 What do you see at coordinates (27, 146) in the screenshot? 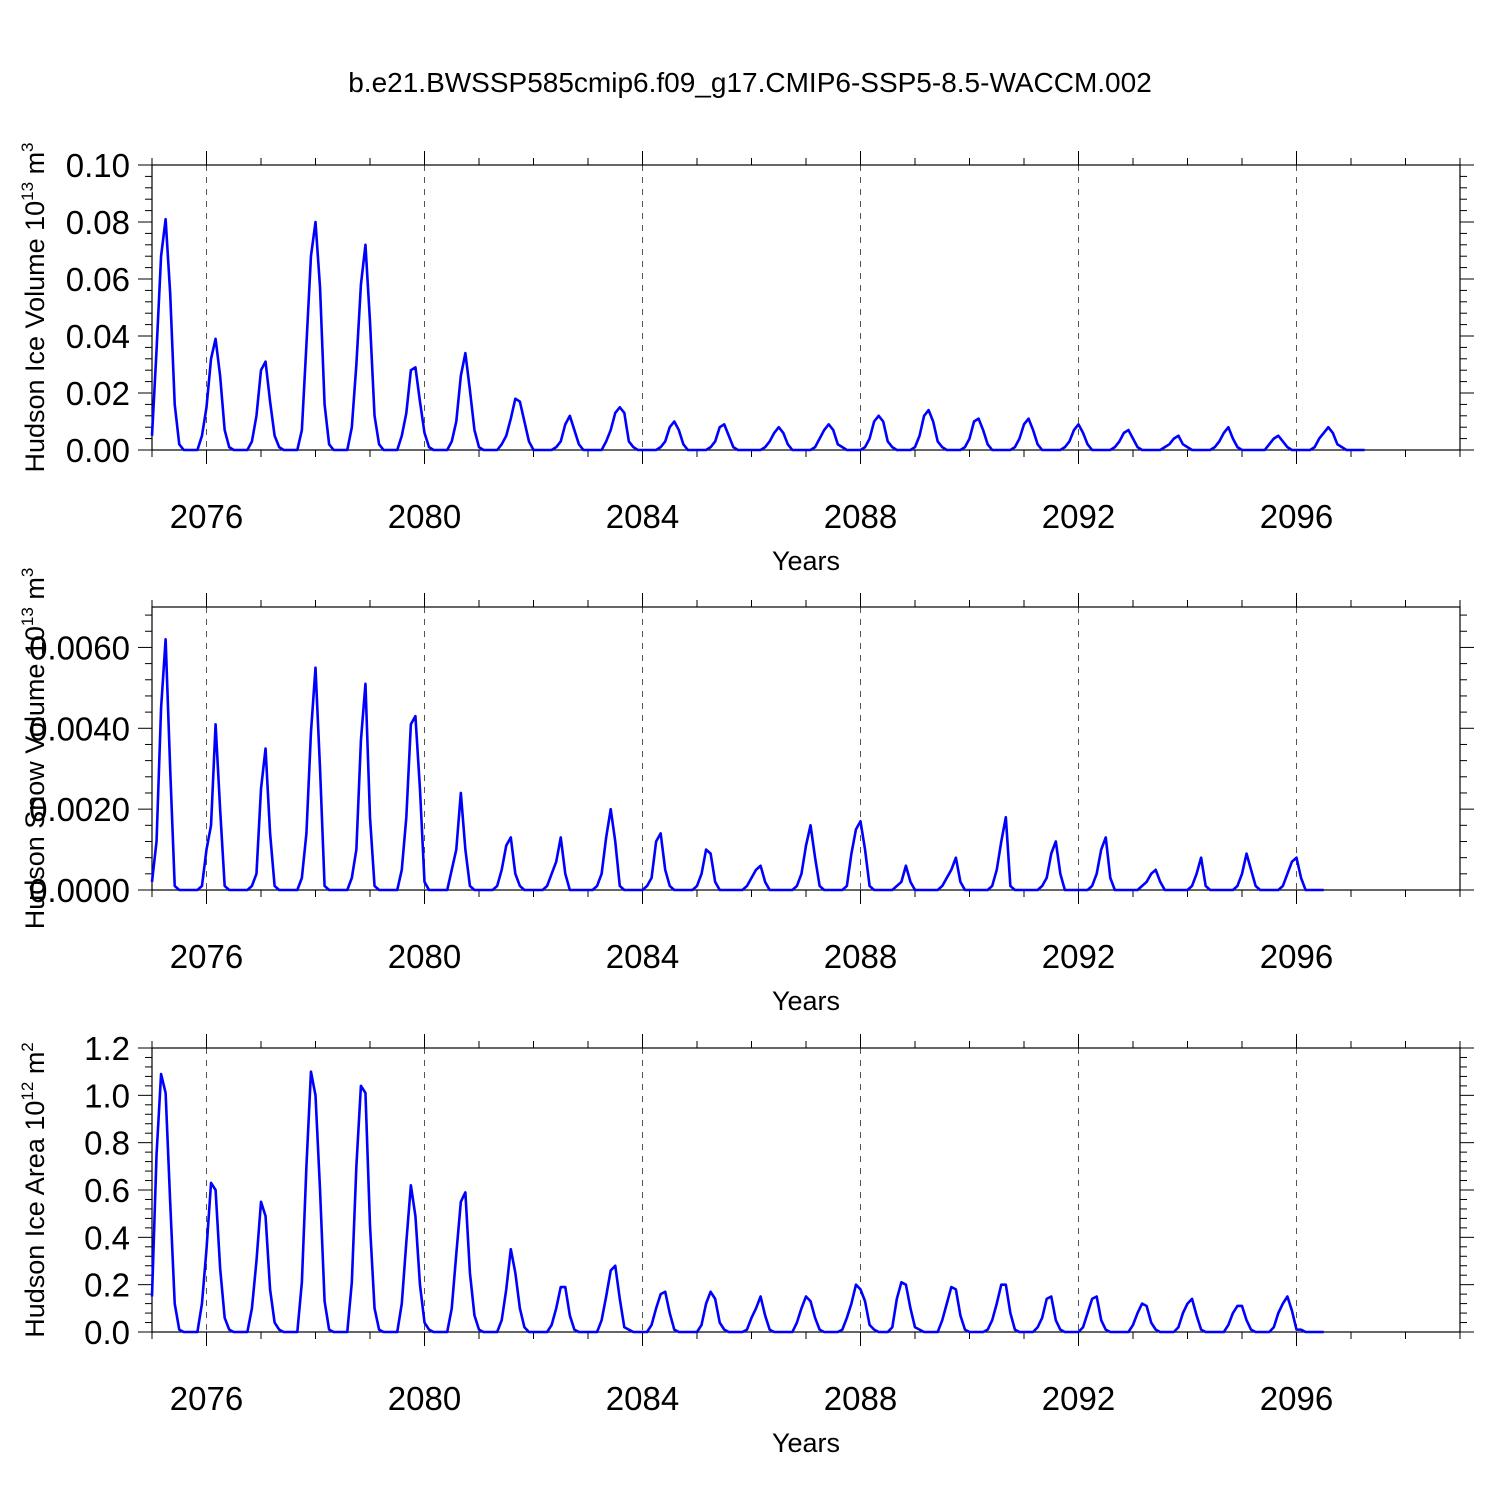
I see `chart-1-y-axis-title-unit-exponent: 3` at bounding box center [27, 146].